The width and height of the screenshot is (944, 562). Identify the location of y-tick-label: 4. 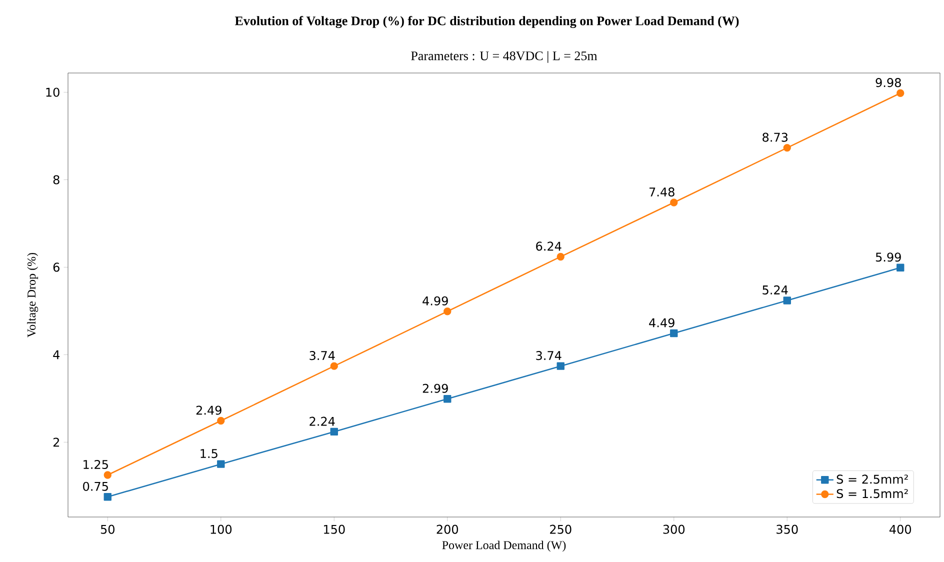
(56, 355).